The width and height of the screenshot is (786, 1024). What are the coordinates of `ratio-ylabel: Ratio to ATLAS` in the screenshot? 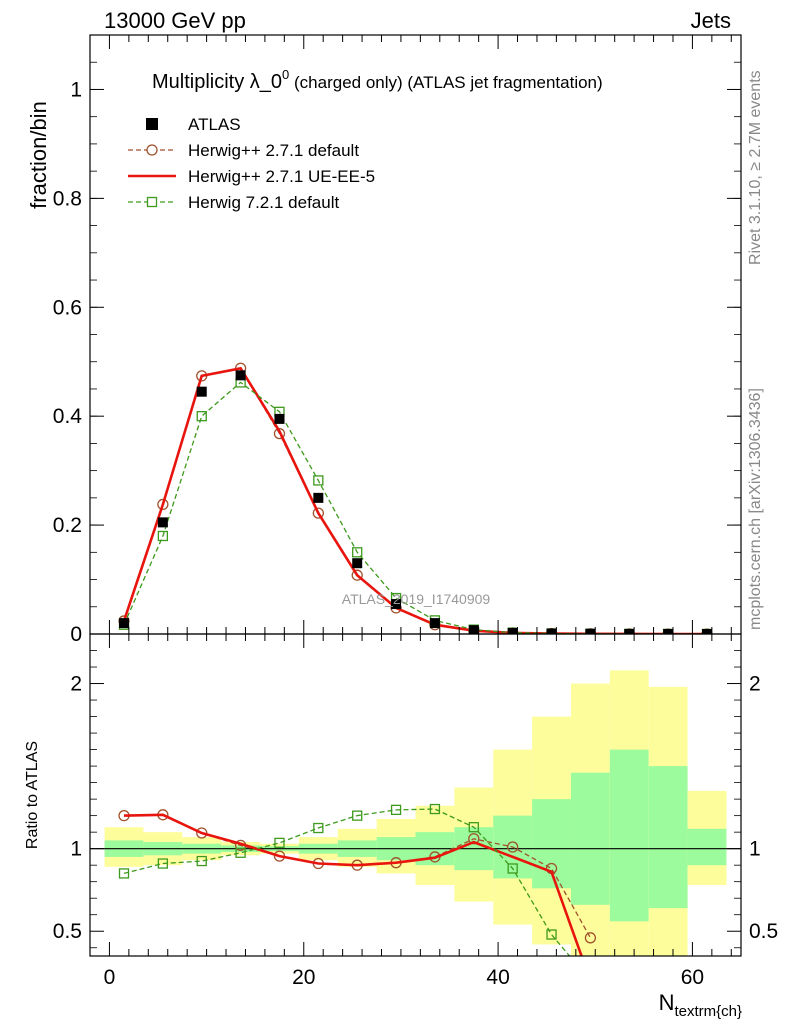 It's located at (32, 795).